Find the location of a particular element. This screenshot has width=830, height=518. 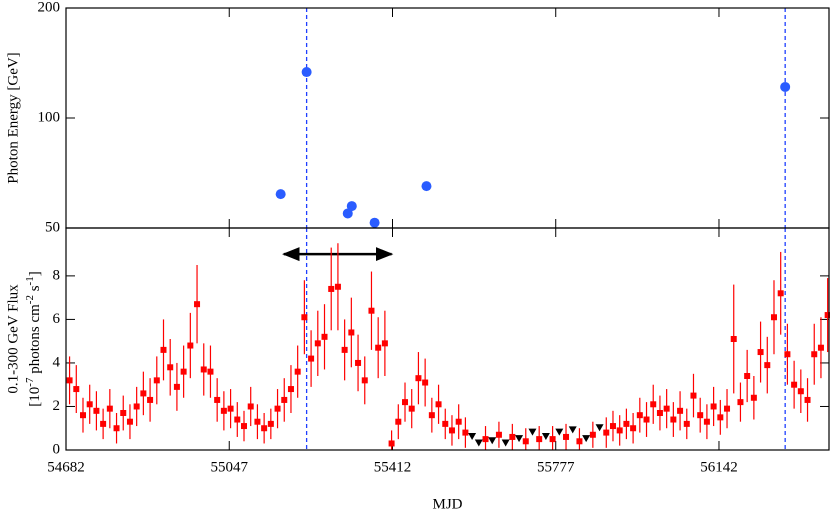

y-tick-label: 4 is located at coordinates (57, 362).